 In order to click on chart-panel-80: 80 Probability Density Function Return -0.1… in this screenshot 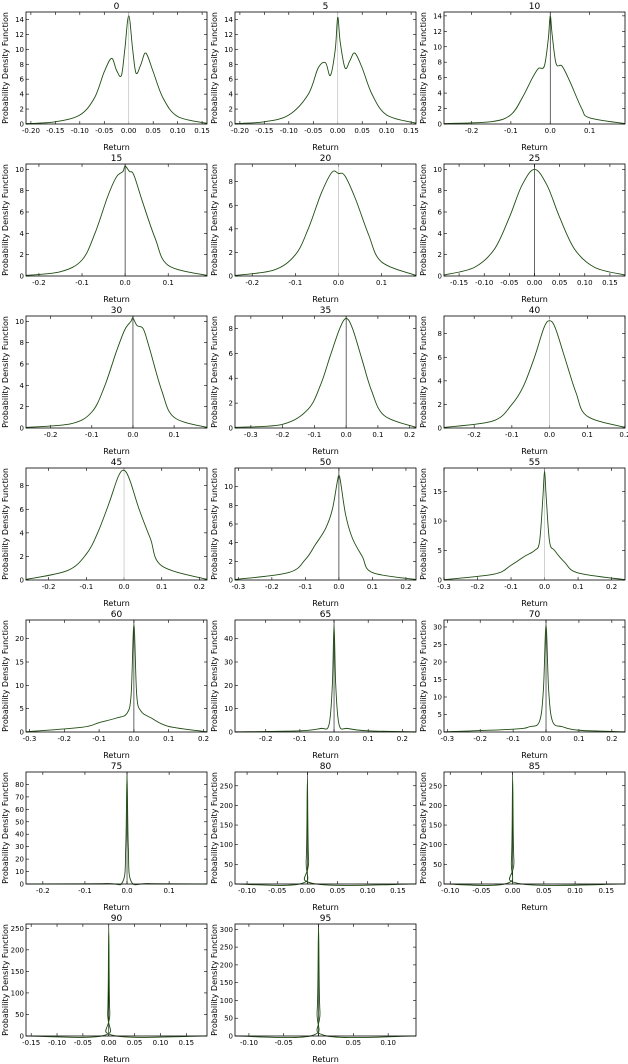, I will do `click(313, 837)`.